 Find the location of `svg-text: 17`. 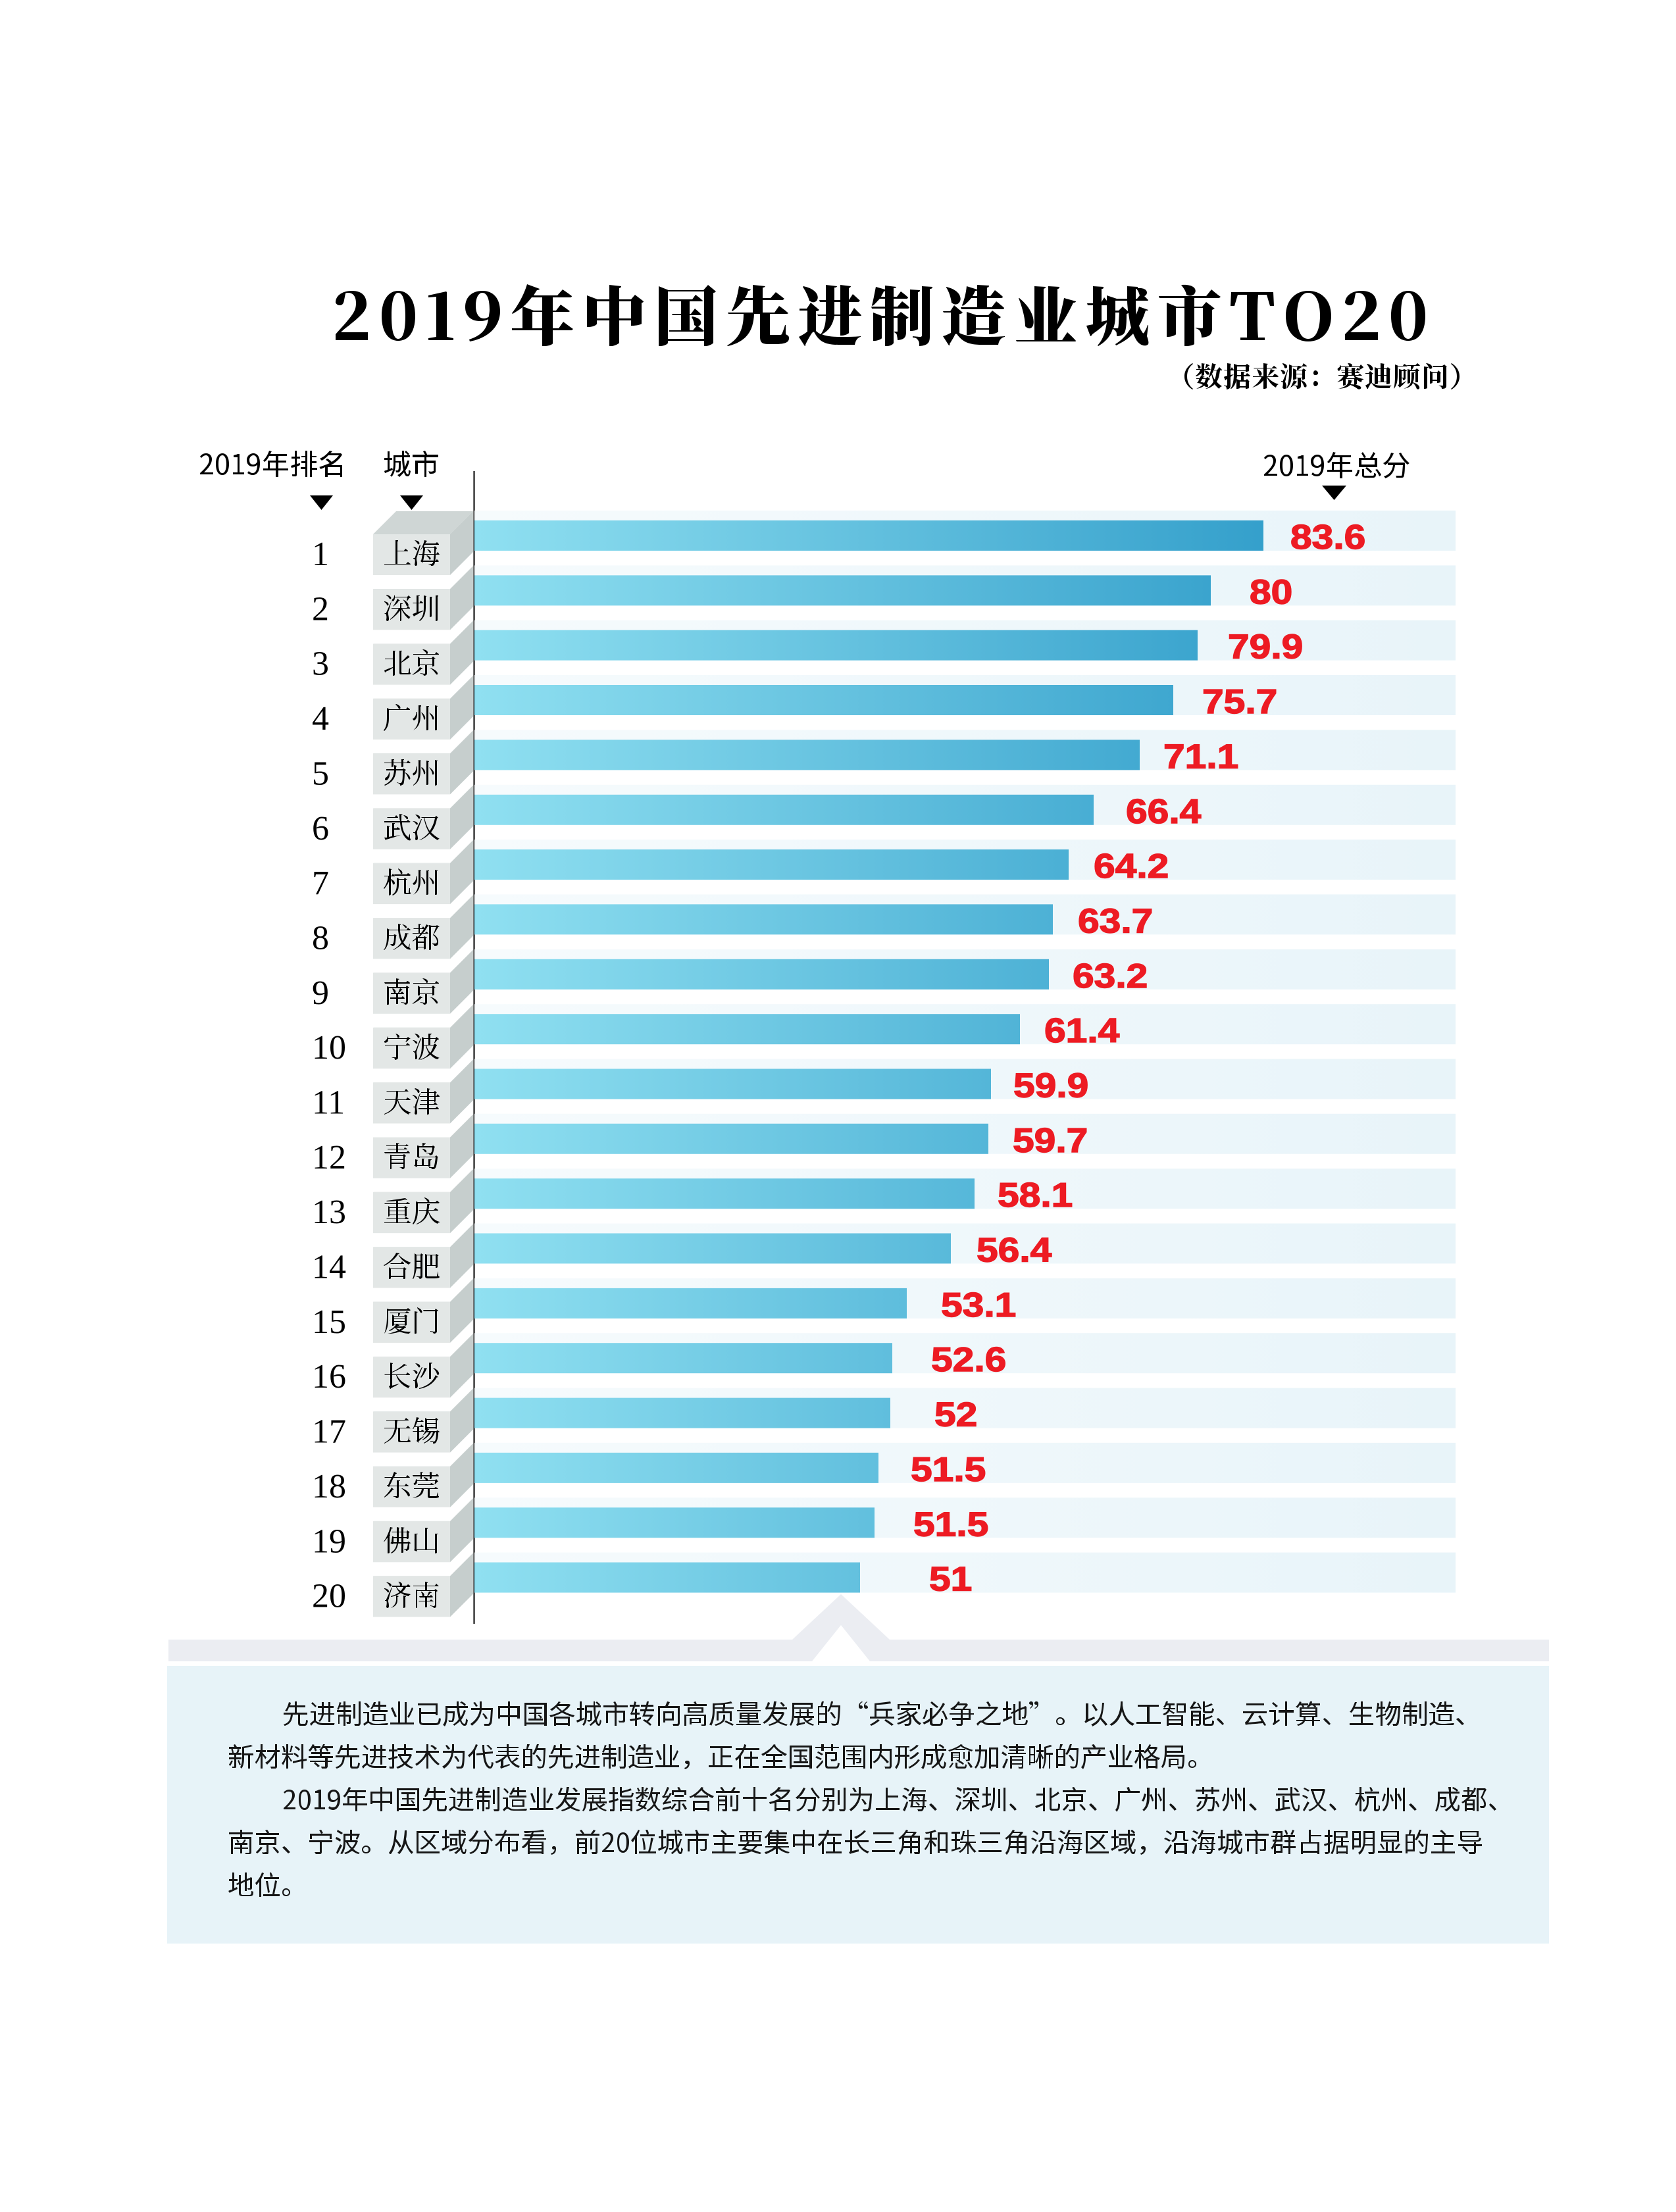

svg-text: 17 is located at coordinates (329, 1432).